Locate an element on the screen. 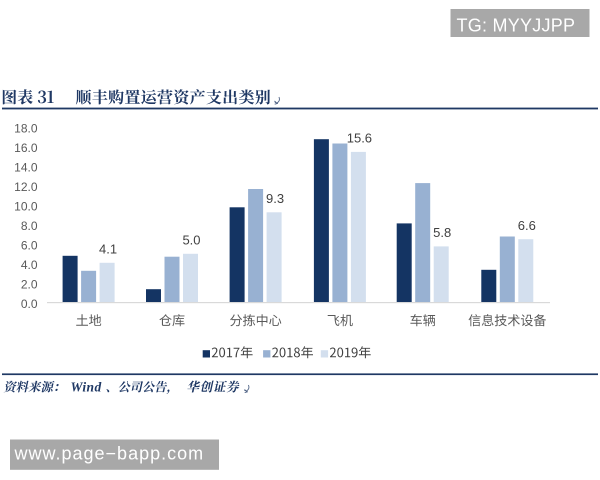 Image resolution: width=600 pixels, height=480 pixels. svg-text: 4.1 is located at coordinates (108, 248).